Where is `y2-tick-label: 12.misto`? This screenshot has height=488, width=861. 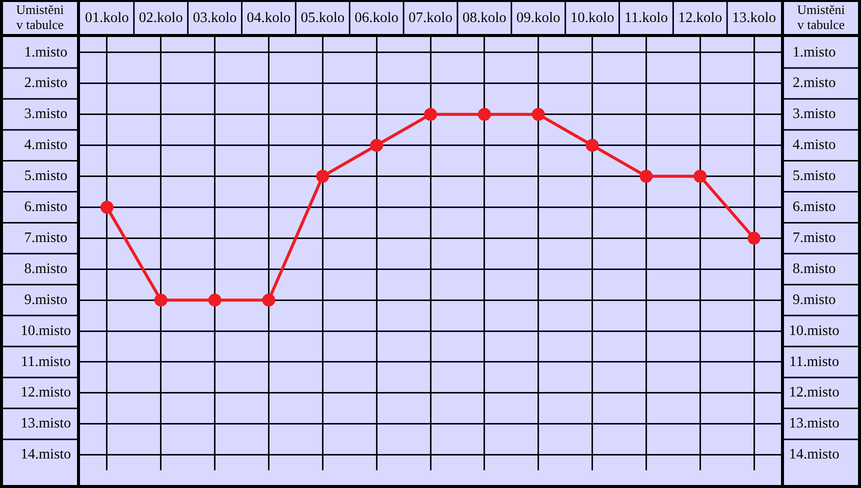
y2-tick-label: 12.misto is located at coordinates (814, 392).